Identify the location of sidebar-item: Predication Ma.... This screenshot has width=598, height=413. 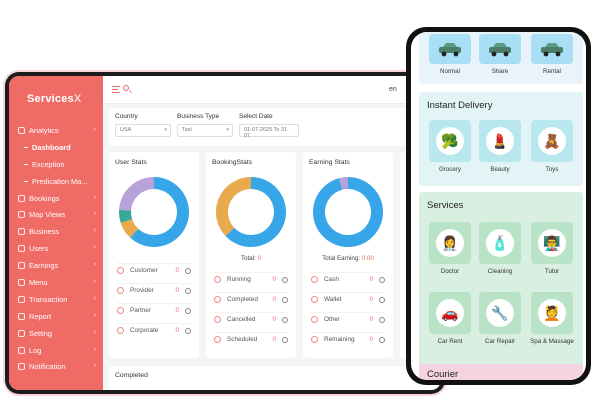
(56, 181).